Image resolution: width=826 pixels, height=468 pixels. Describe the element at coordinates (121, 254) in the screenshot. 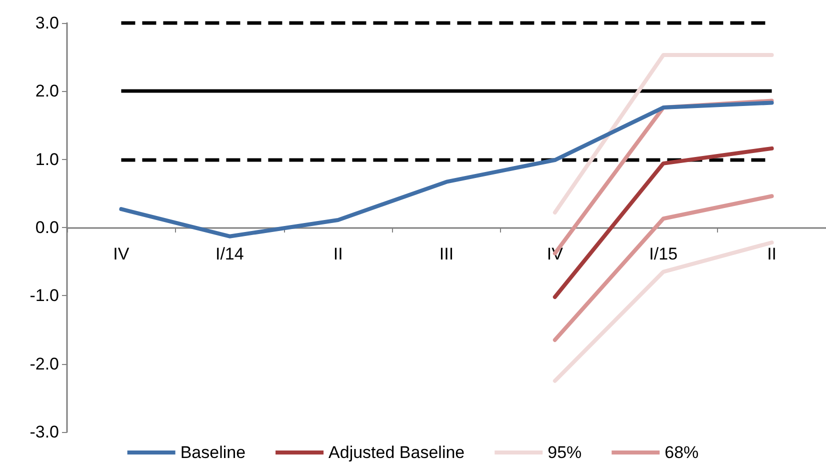

I see `x-tick-label: IV` at that location.